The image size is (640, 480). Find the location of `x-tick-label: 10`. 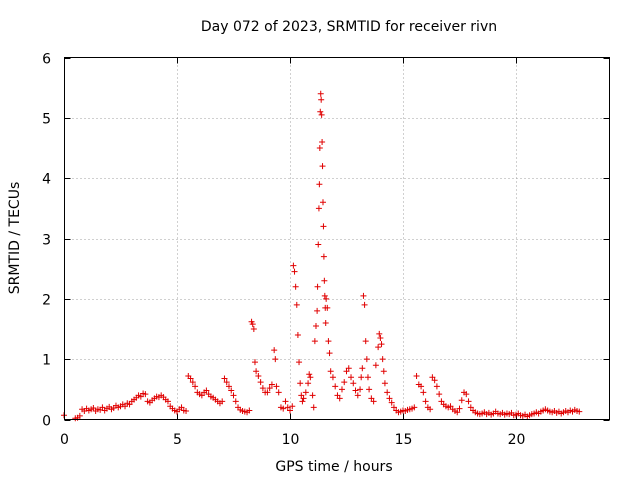

x-tick-label: 10 is located at coordinates (291, 440).